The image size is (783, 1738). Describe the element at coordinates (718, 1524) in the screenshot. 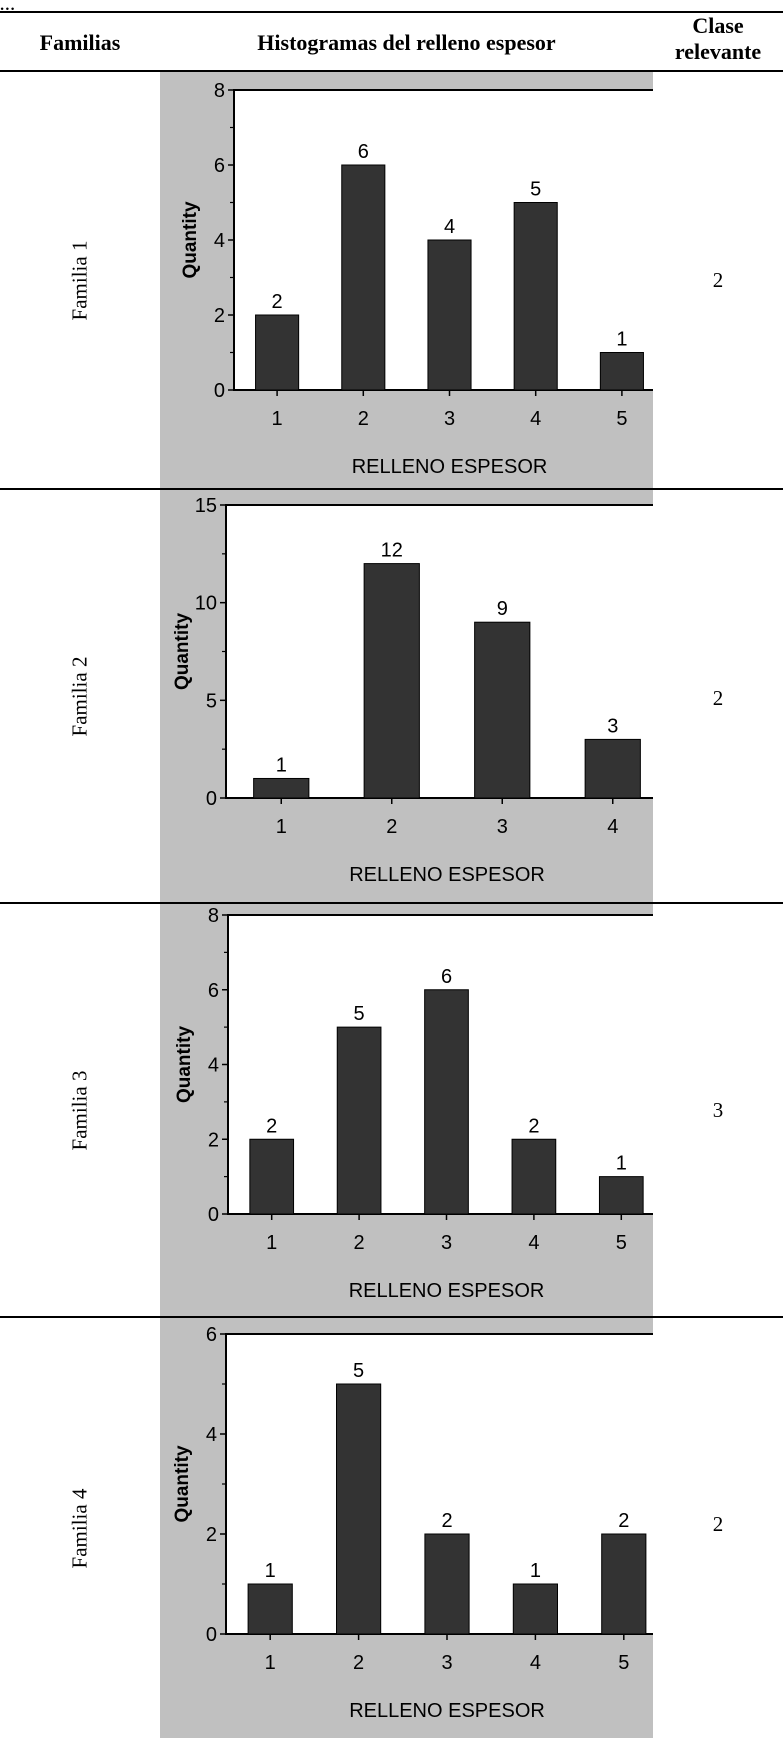

I see `clase-cell-4: 2` at that location.